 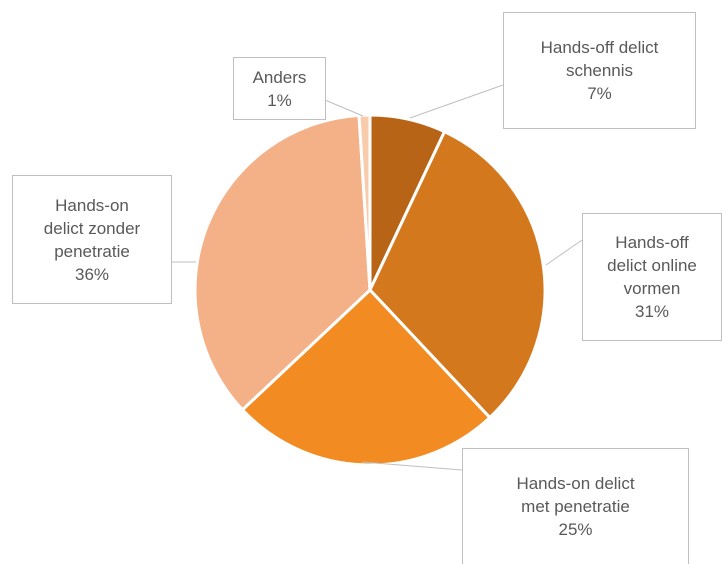 I want to click on label-value: 7%, so click(x=599, y=93).